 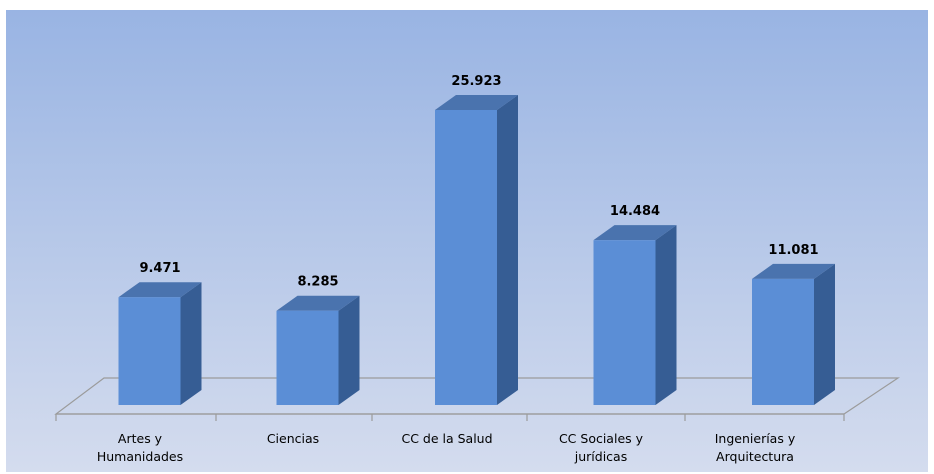 I want to click on data-label: 14.484, so click(x=635, y=211).